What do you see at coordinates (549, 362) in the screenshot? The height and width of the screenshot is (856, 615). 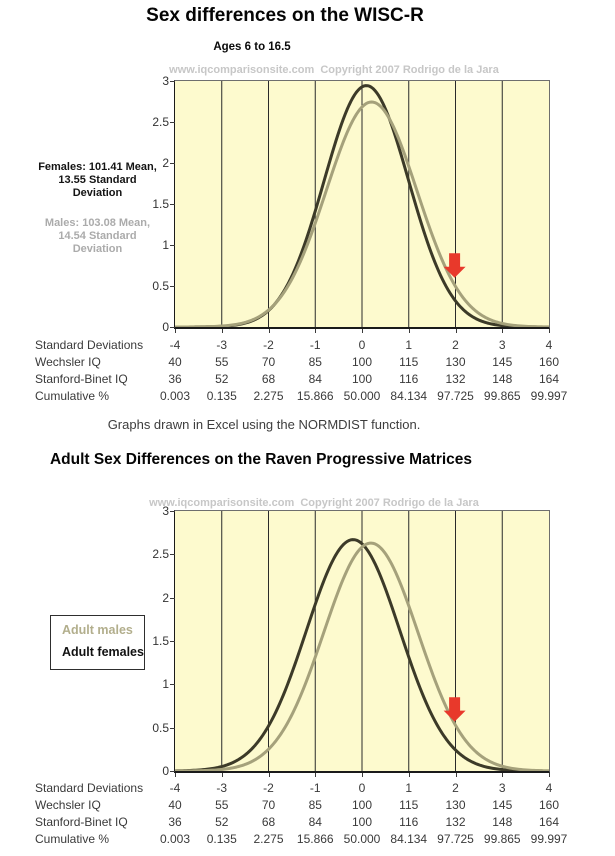 I see `axis-table-cell: 160` at bounding box center [549, 362].